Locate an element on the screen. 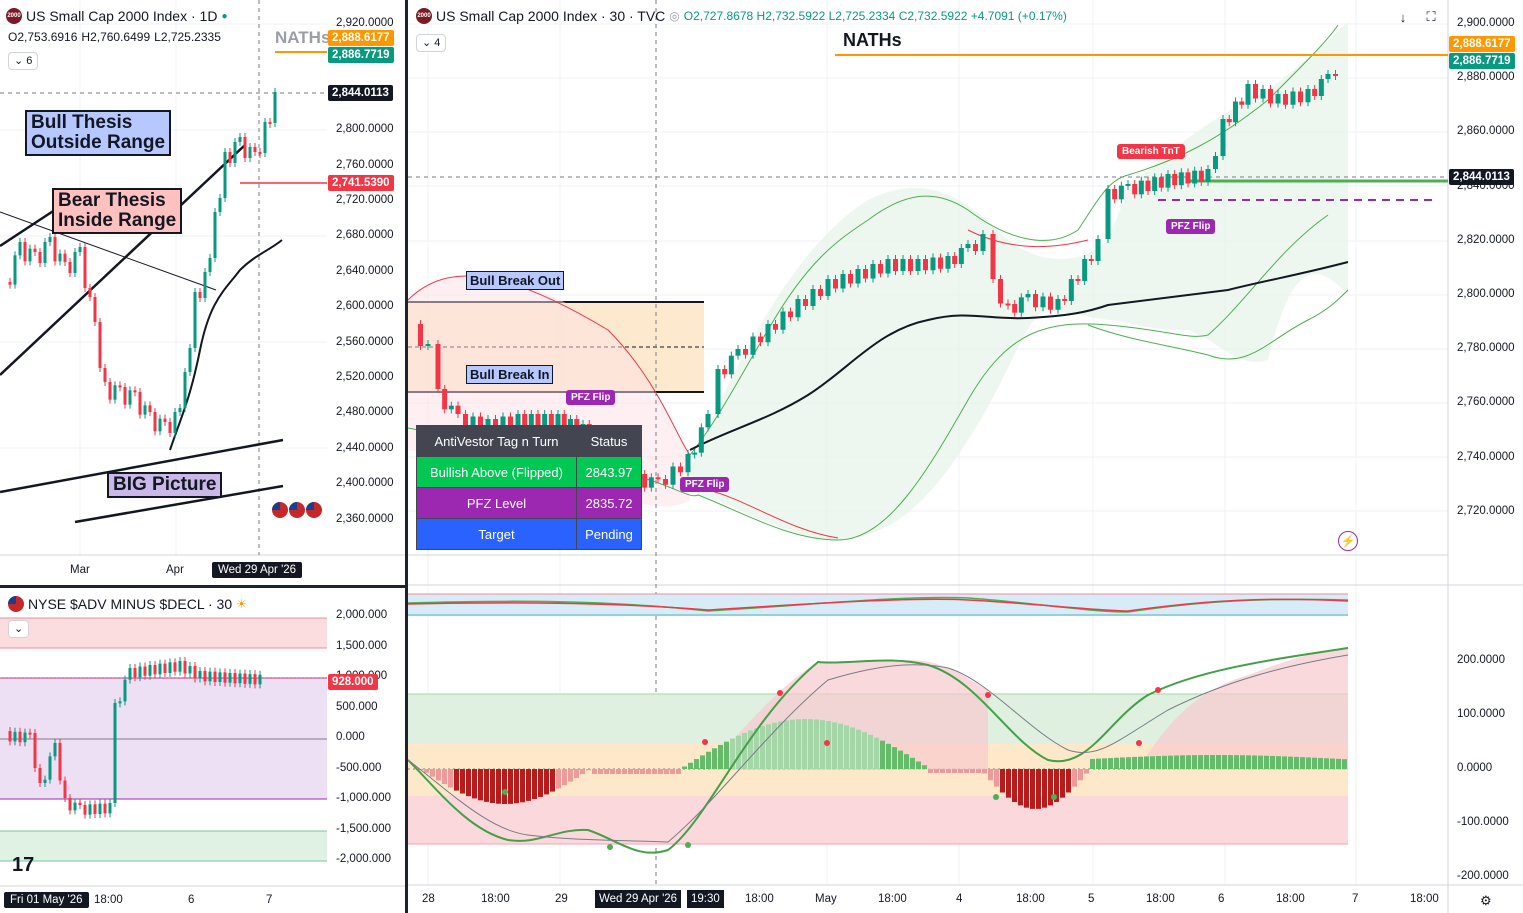  lightning-icon: ⚡ is located at coordinates (1348, 541).